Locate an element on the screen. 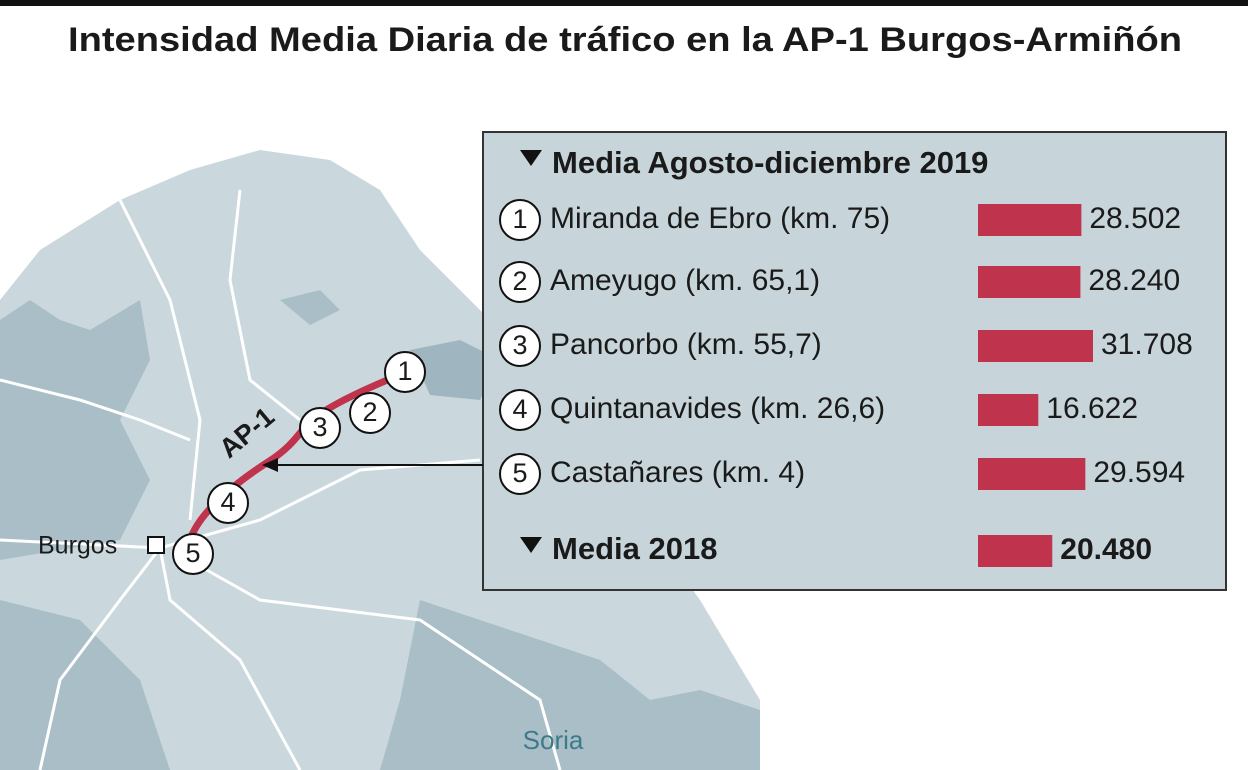  map-lake is located at coordinates (310, 307).